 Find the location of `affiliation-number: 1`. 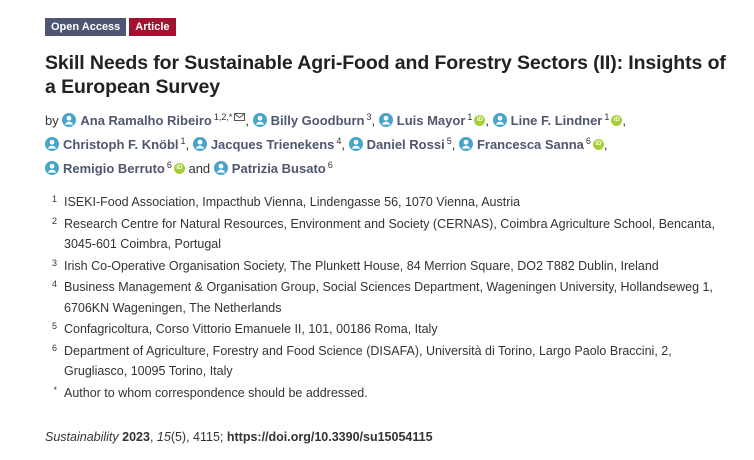

affiliation-number: 1 is located at coordinates (54, 199).